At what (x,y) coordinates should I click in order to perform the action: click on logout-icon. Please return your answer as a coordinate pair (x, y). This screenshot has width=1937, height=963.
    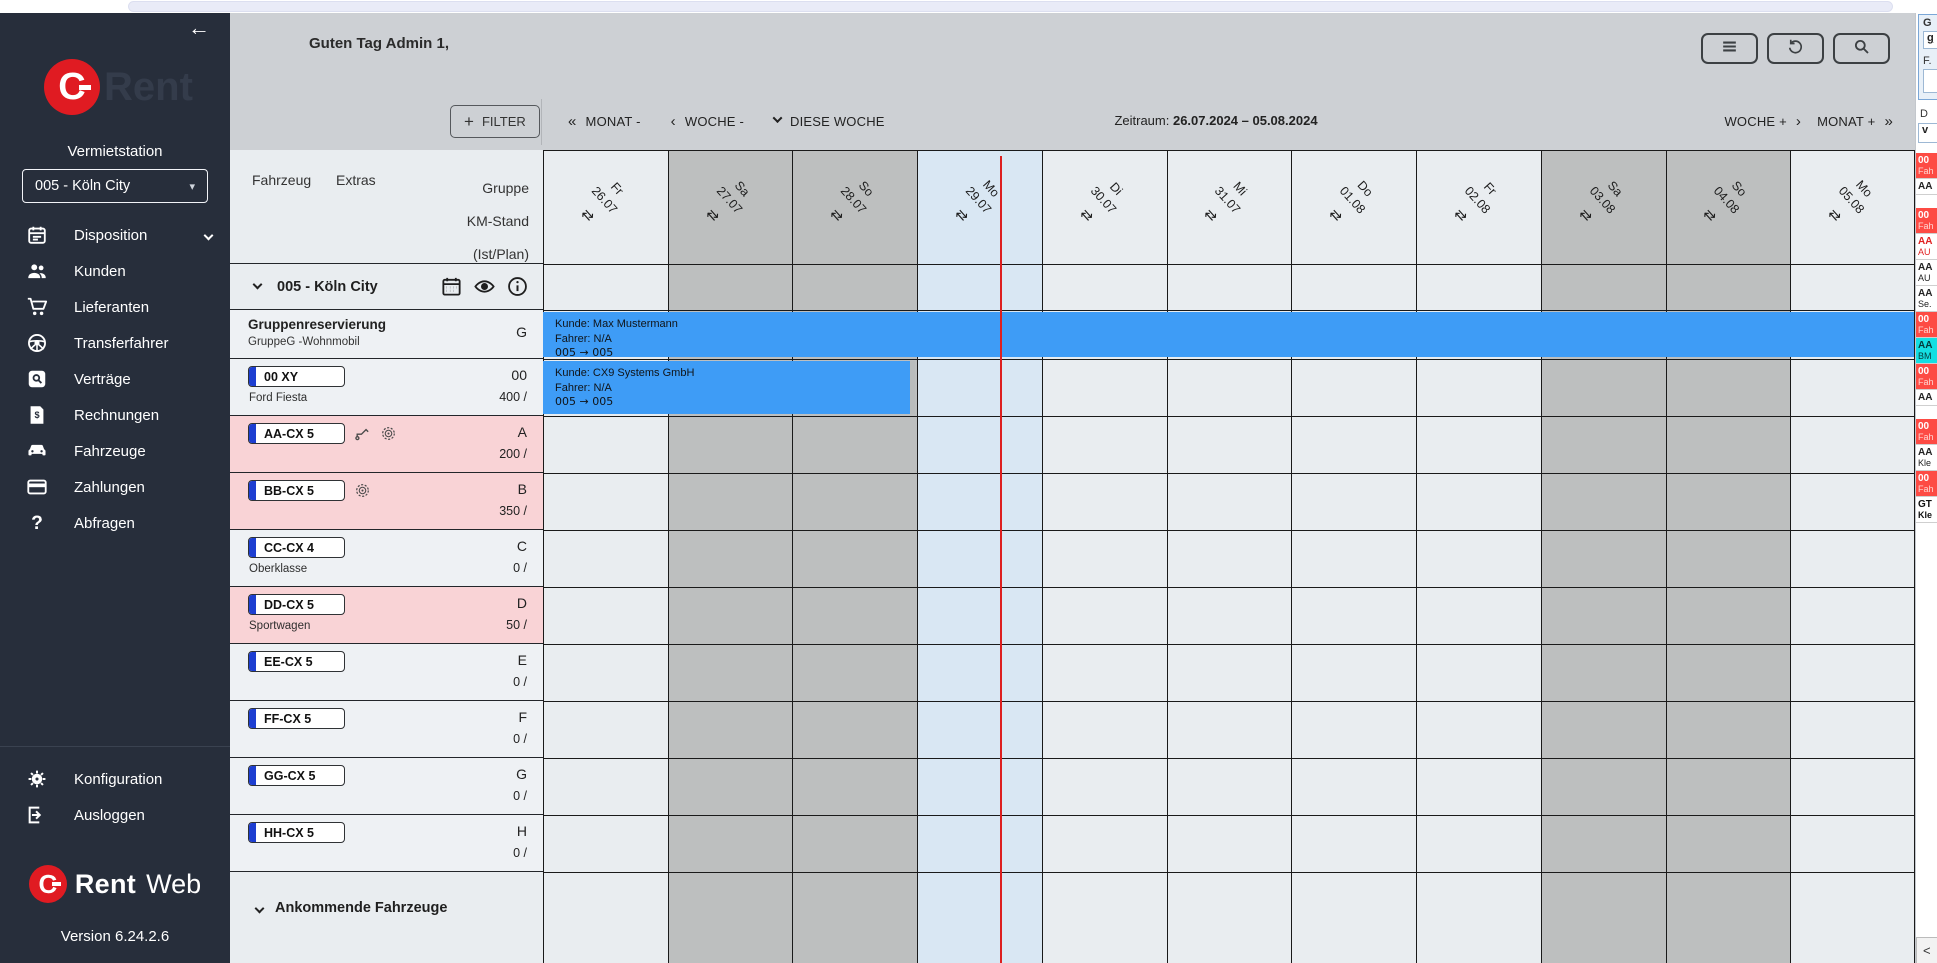
    Looking at the image, I should click on (37, 815).